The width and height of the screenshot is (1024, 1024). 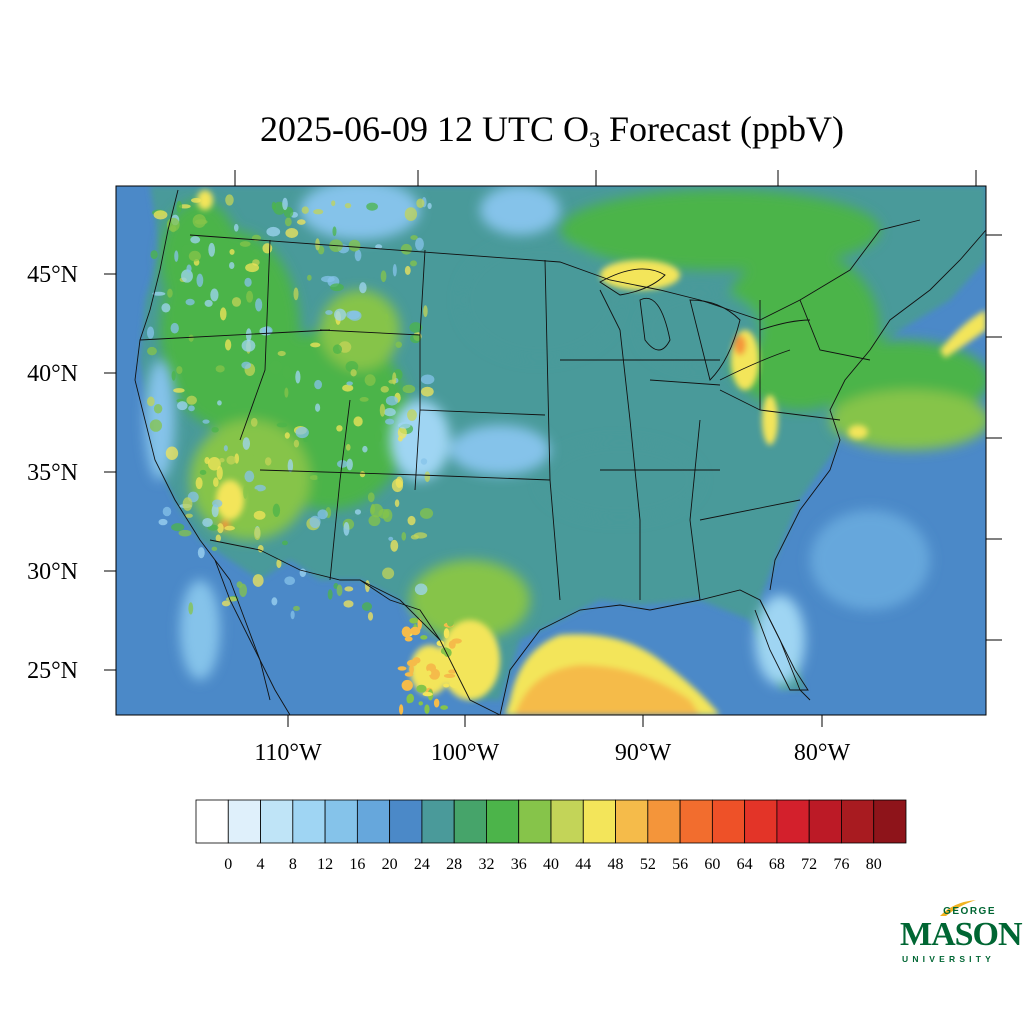 What do you see at coordinates (357, 864) in the screenshot?
I see `colorbar-tick-label: 16` at bounding box center [357, 864].